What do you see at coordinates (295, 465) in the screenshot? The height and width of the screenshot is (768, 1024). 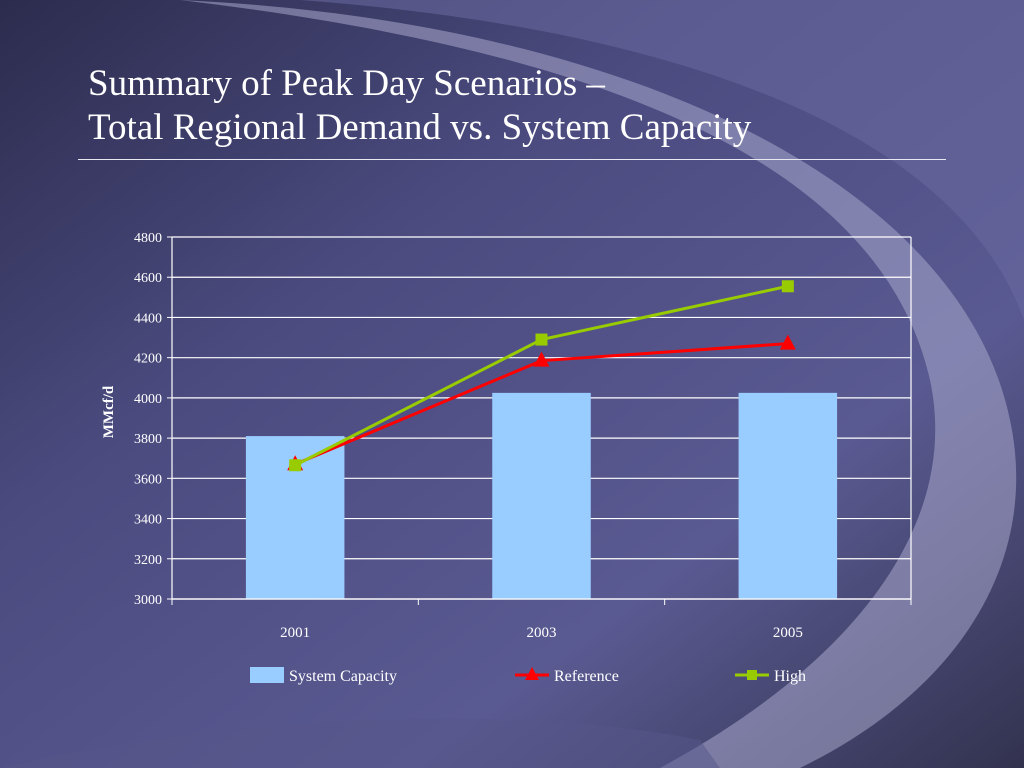 I see `marker-high-2001` at bounding box center [295, 465].